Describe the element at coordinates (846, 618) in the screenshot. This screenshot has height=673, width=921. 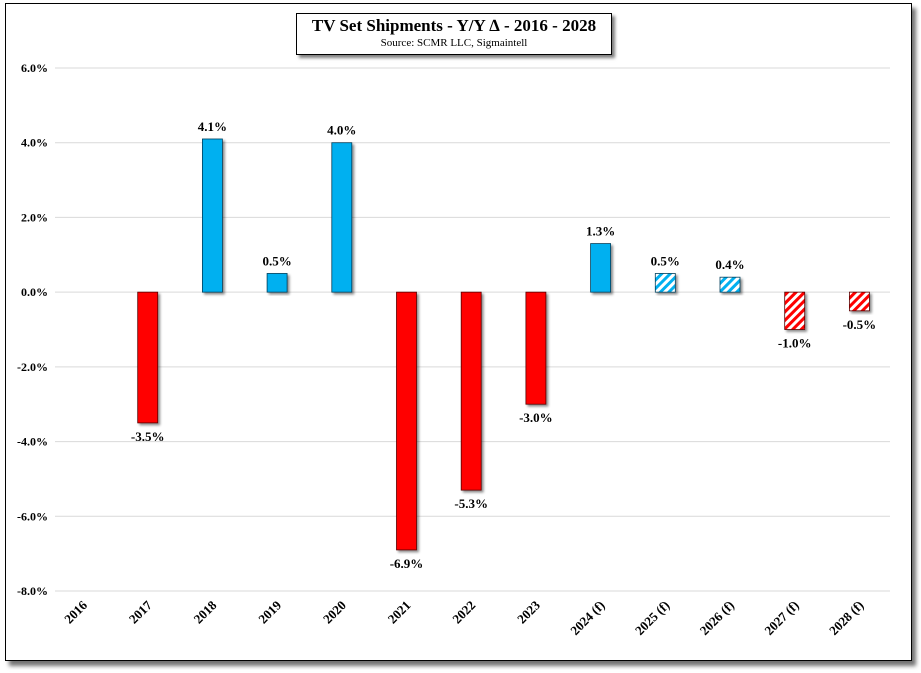
I see `x-tick-label: 2028 (f)` at that location.